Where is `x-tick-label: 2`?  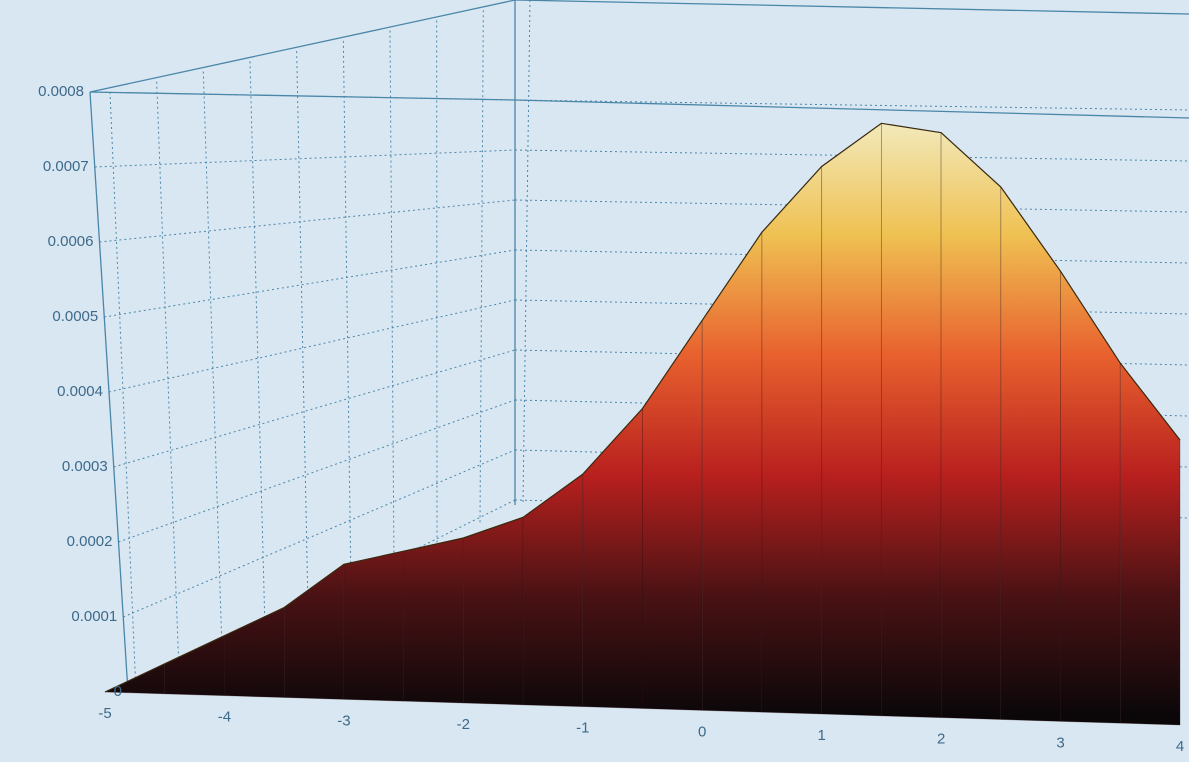
x-tick-label: 2 is located at coordinates (941, 739).